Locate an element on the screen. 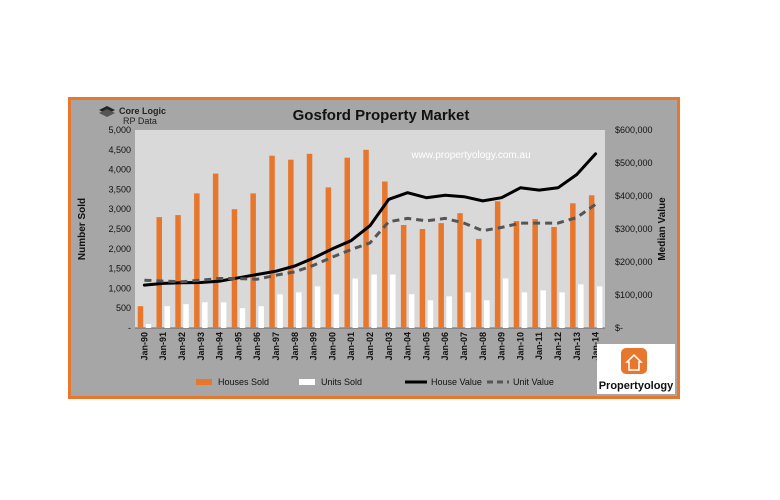 The image size is (780, 500). y-tick-label: 1,000 is located at coordinates (119, 288).